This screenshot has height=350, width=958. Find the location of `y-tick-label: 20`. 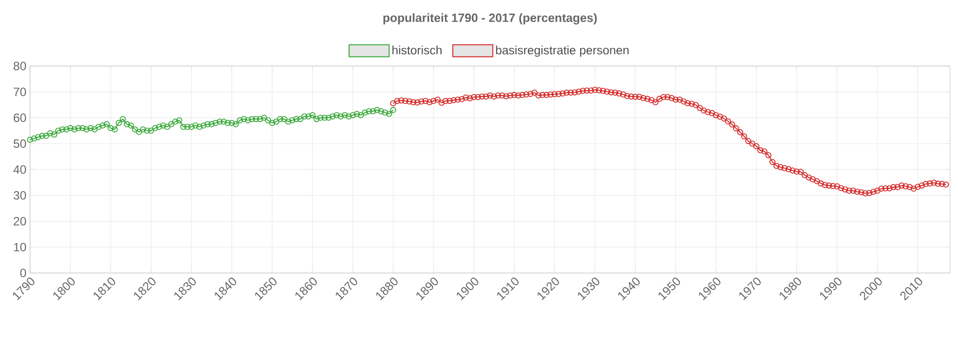

y-tick-label: 20 is located at coordinates (20, 221).